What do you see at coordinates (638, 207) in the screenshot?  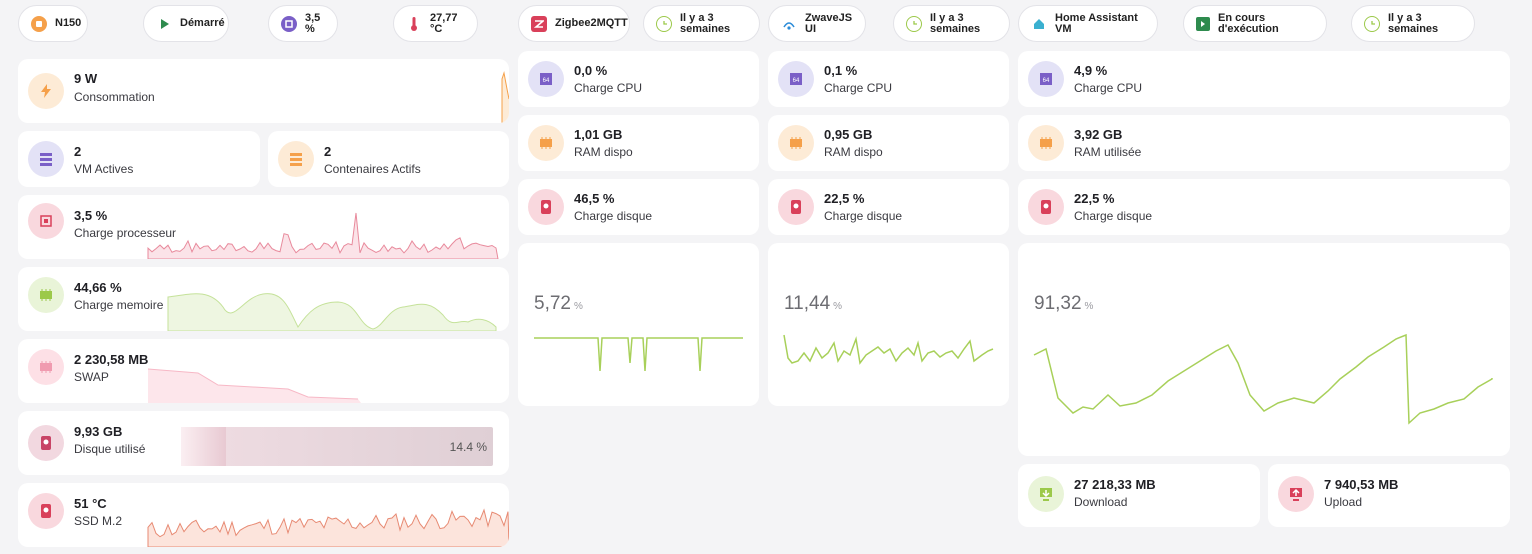 I see `col0-disk-card: 46,5 % Charge disque` at bounding box center [638, 207].